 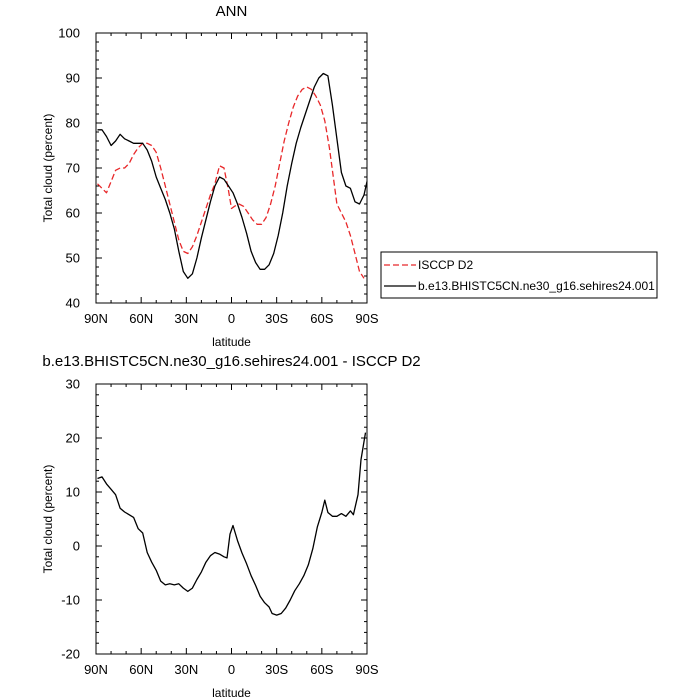 What do you see at coordinates (445, 265) in the screenshot?
I see `legend-label-1: ISCCP D2` at bounding box center [445, 265].